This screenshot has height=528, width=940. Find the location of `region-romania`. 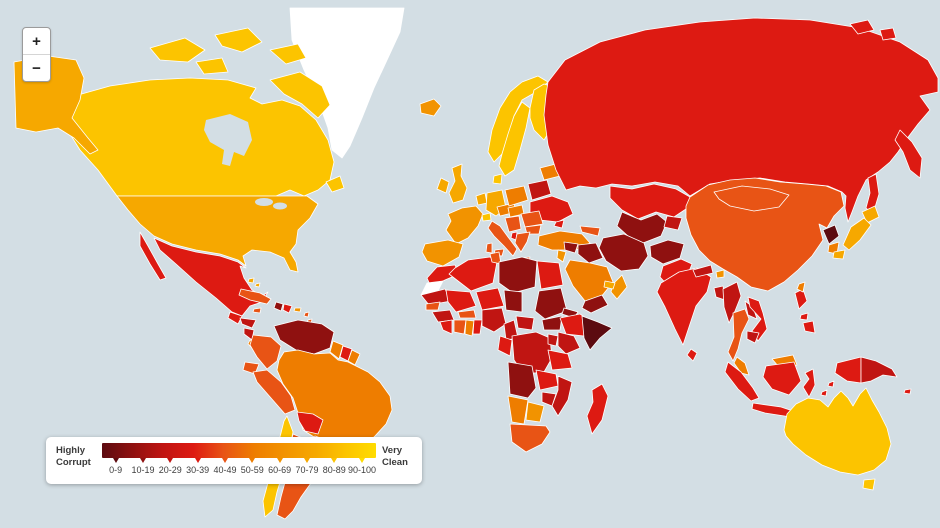

region-romania is located at coordinates (532, 219).